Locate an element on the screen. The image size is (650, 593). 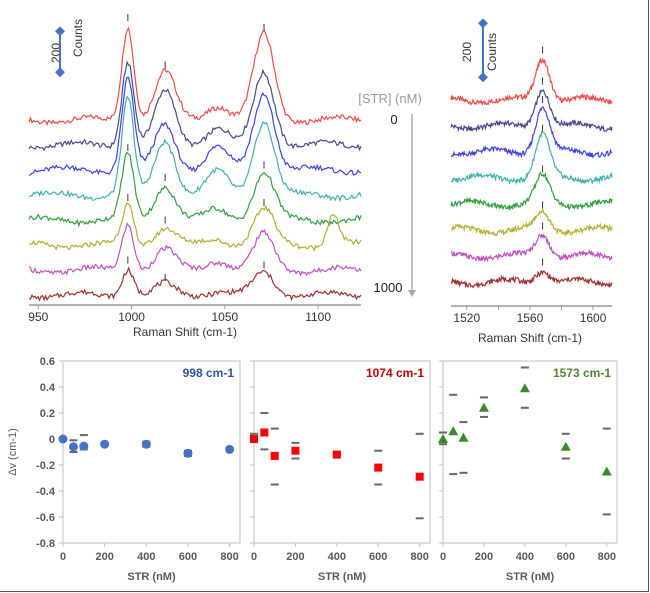
y-tick-label: 0.2 is located at coordinates (47, 414).